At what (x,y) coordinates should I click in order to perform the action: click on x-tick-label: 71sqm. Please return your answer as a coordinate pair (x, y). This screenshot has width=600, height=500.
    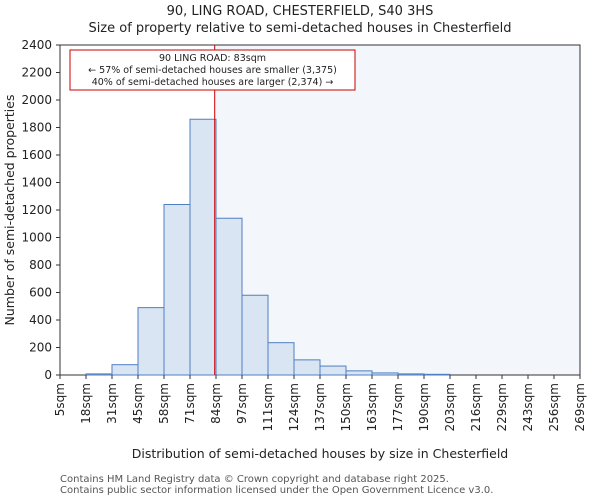
    Looking at the image, I should click on (190, 403).